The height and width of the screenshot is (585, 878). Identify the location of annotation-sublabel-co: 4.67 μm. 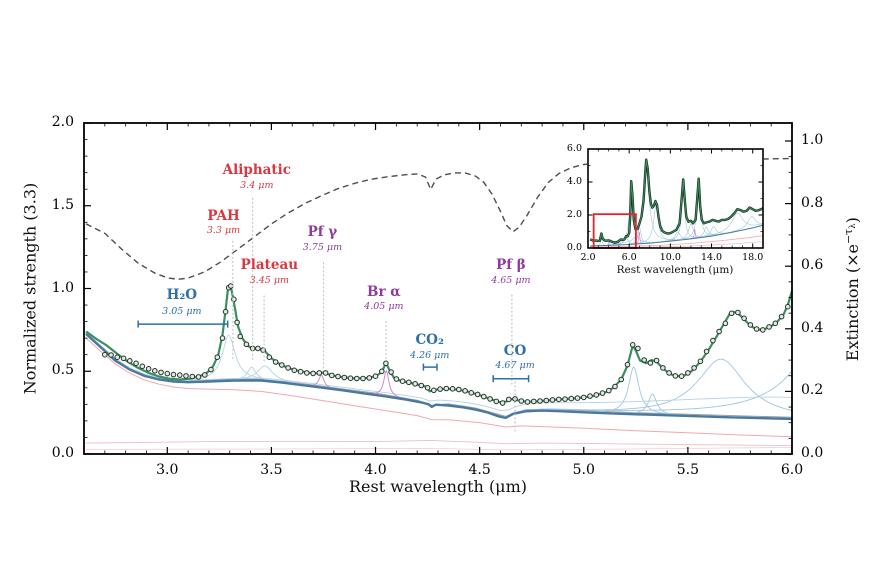
(515, 365).